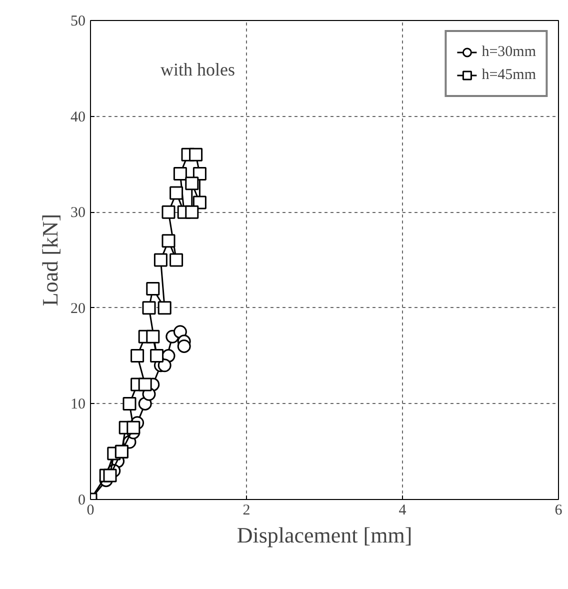  What do you see at coordinates (558, 510) in the screenshot?
I see `x-tick-label: 6` at bounding box center [558, 510].